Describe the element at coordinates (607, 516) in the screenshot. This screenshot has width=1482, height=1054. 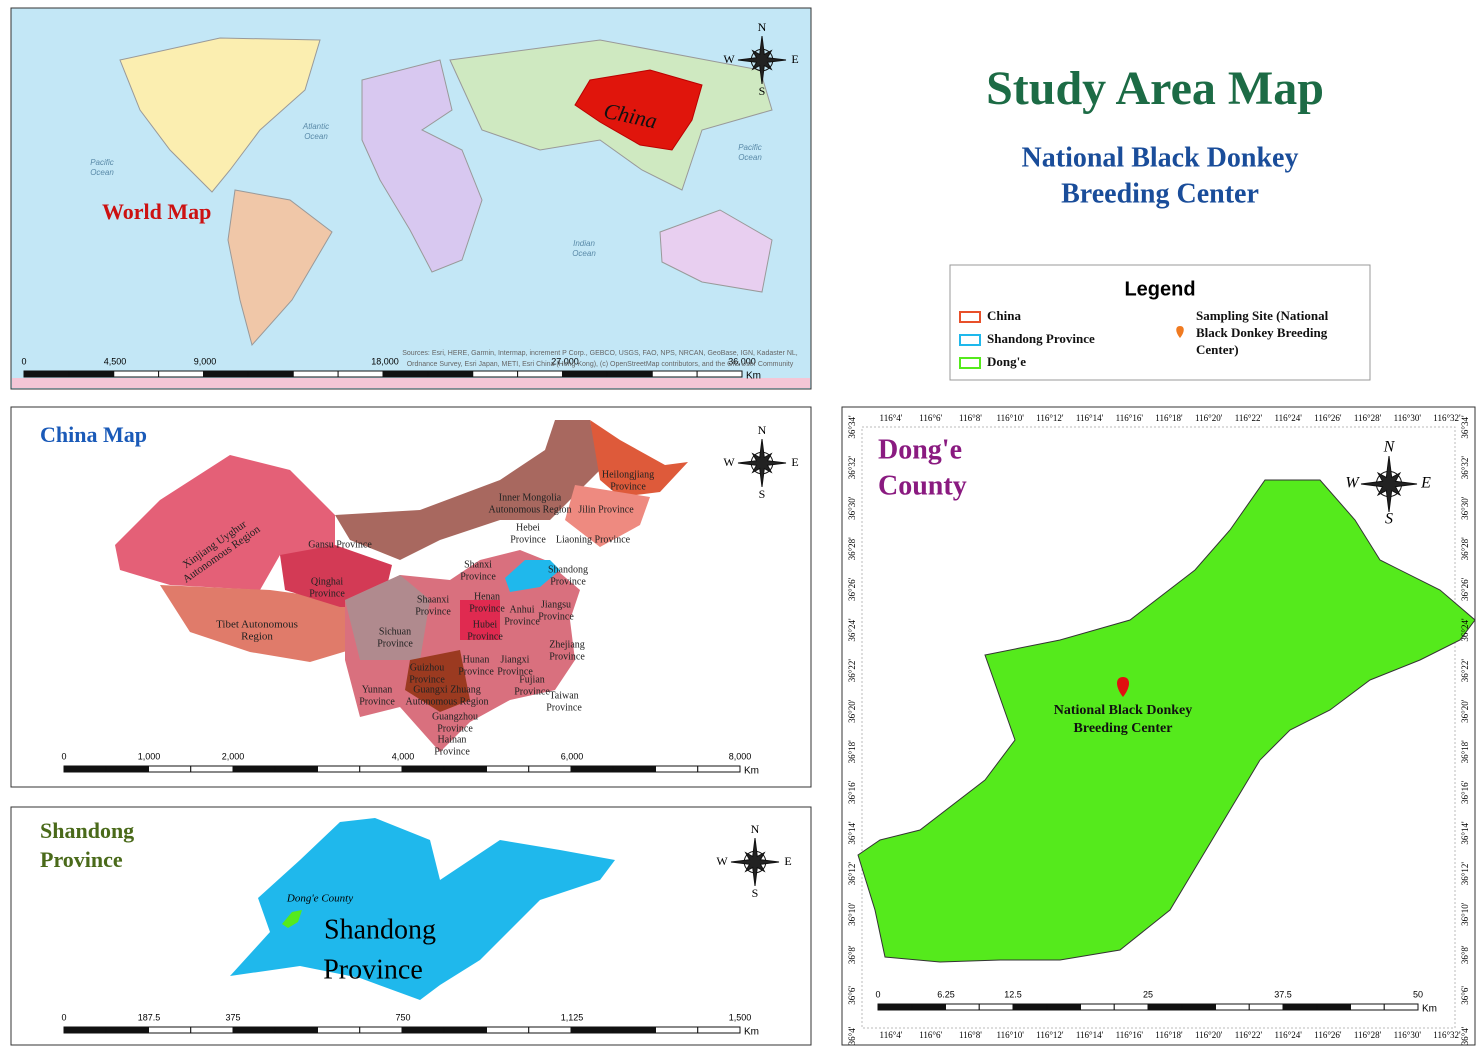
I see `northeast-shape` at that location.